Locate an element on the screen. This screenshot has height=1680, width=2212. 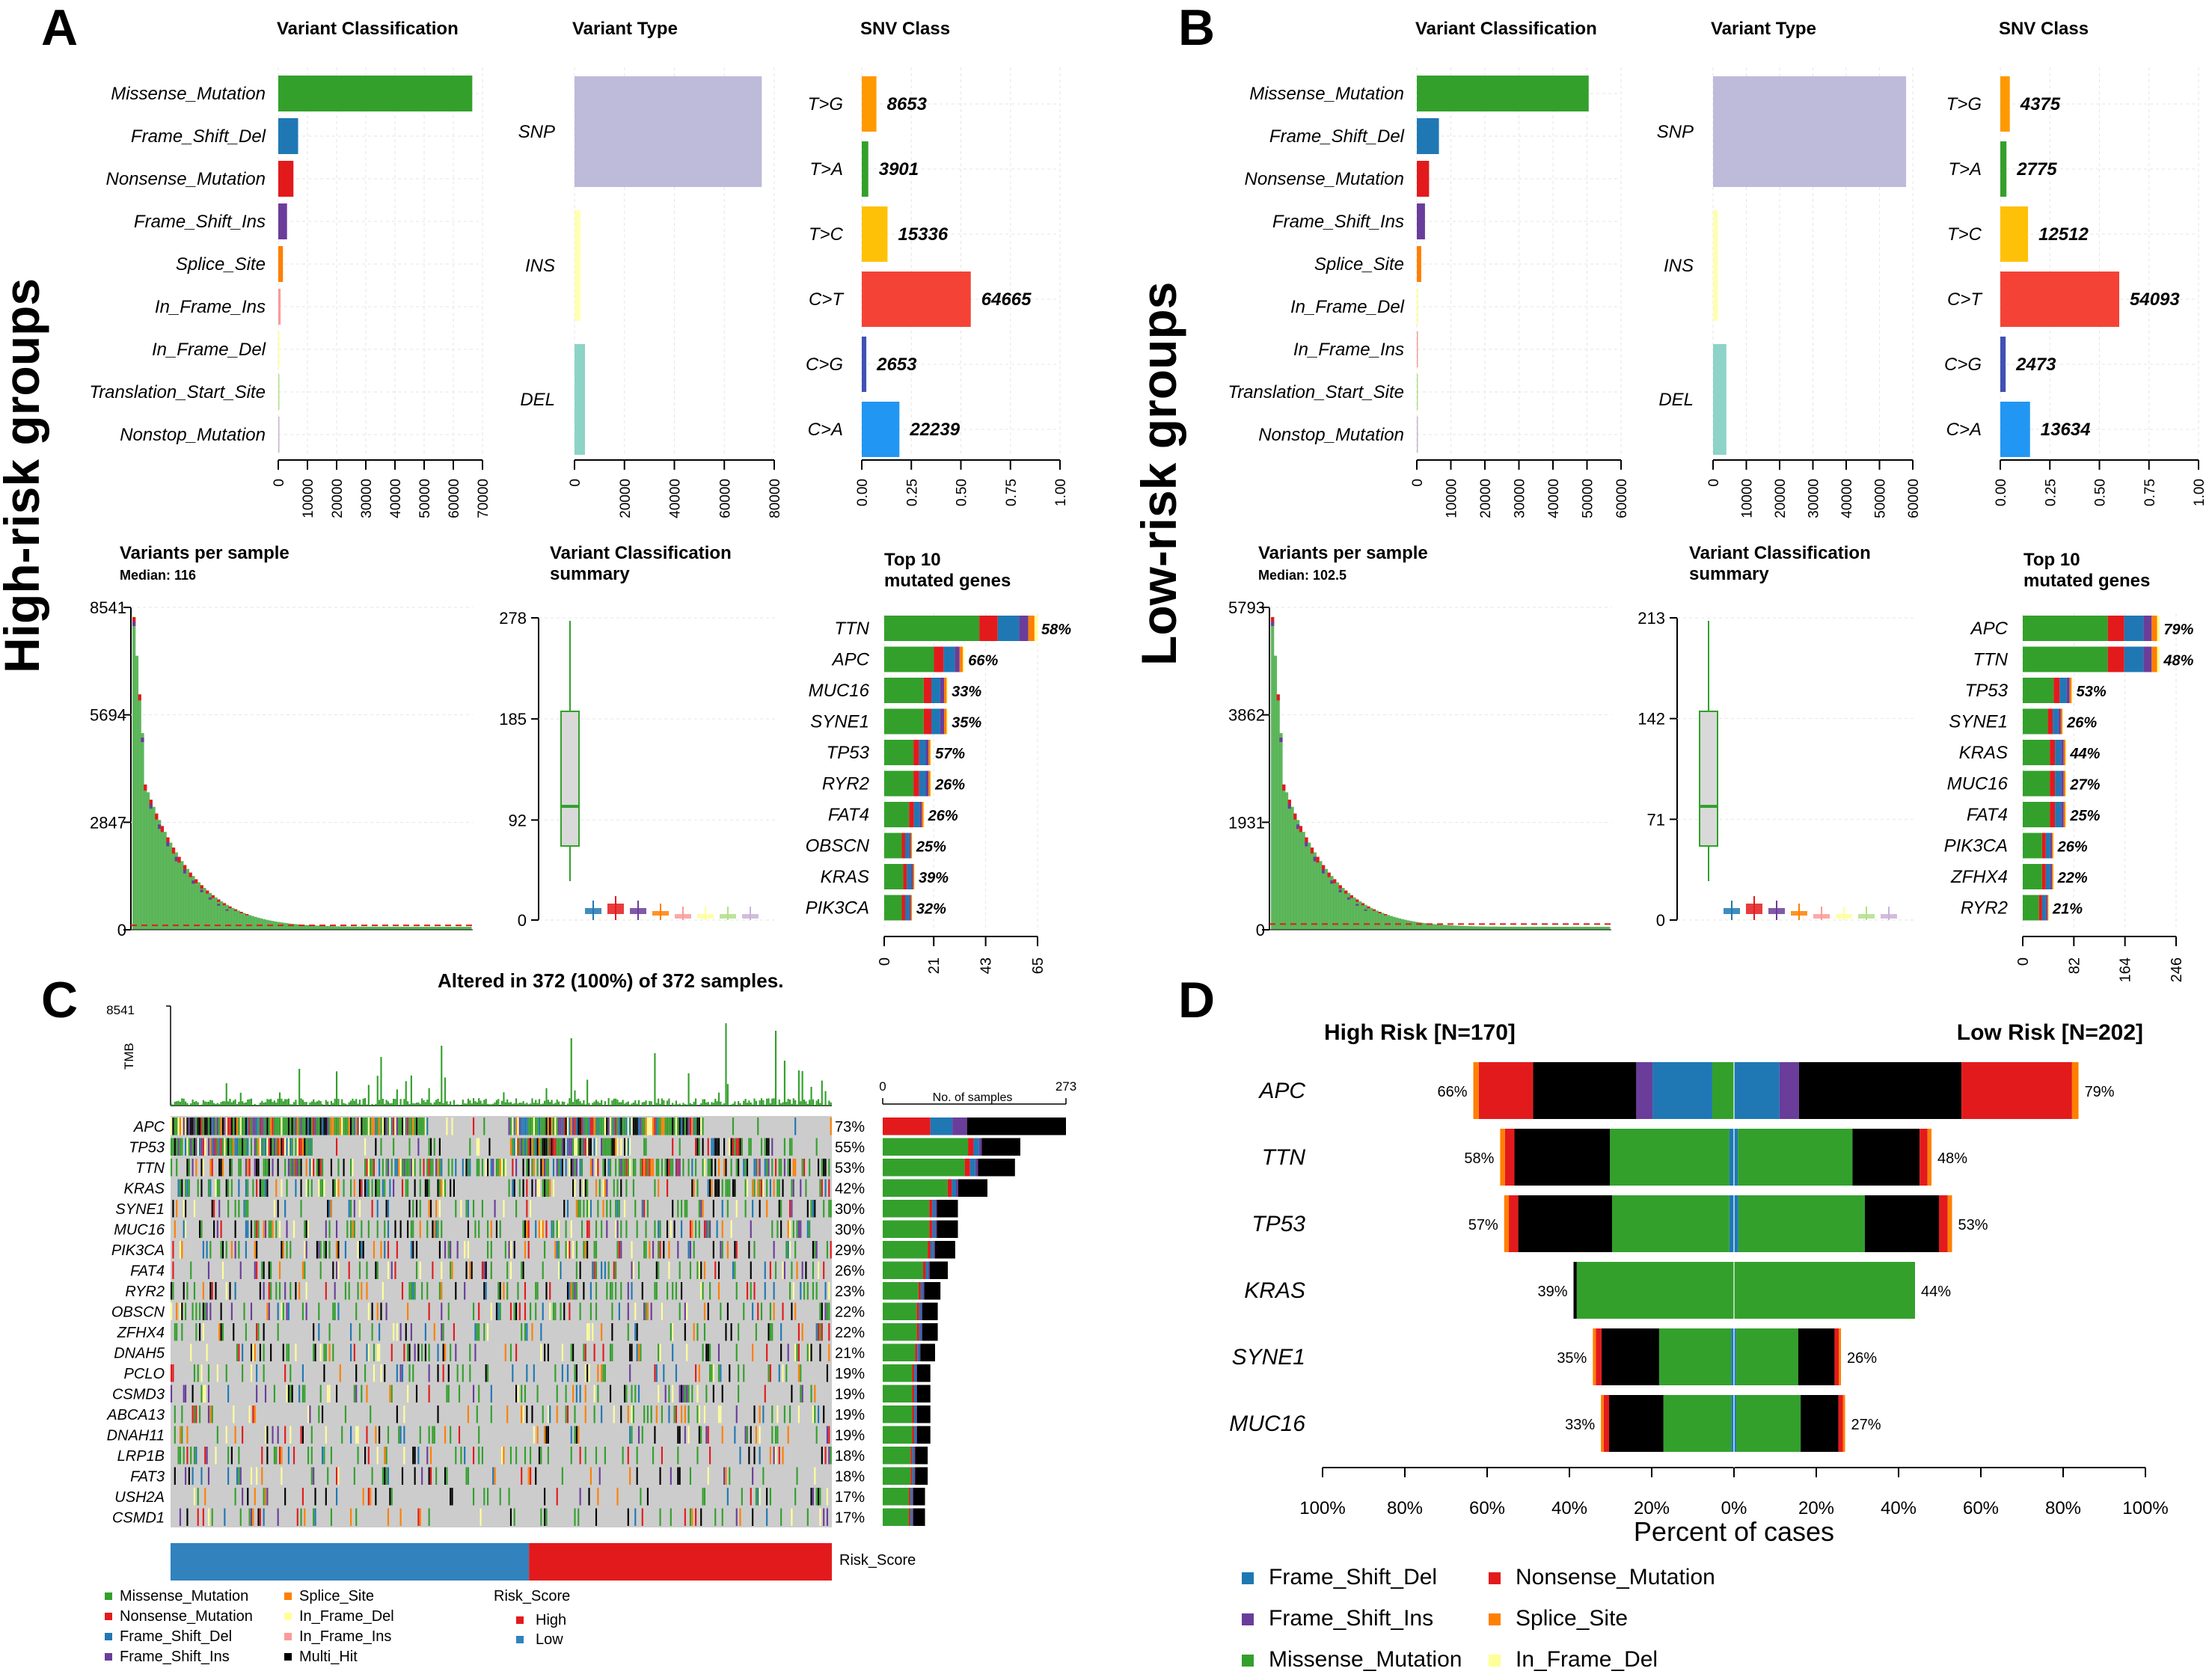
b-vc-ticklabel: 20000 is located at coordinates (1486, 498).